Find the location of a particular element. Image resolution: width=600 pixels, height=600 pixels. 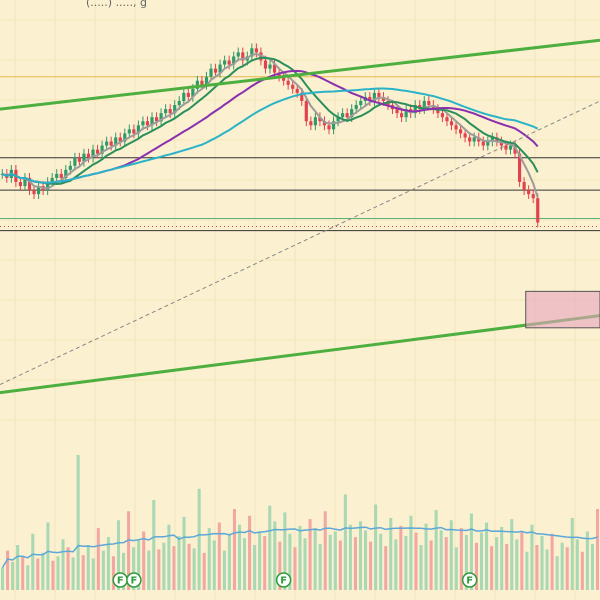

volume-ma-line is located at coordinates (299, 547).